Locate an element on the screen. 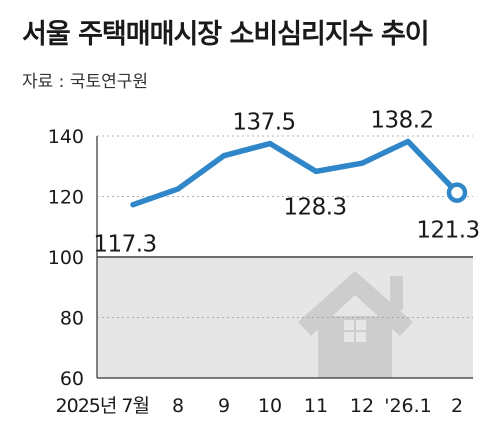  data-label: 138.2 is located at coordinates (401, 120).